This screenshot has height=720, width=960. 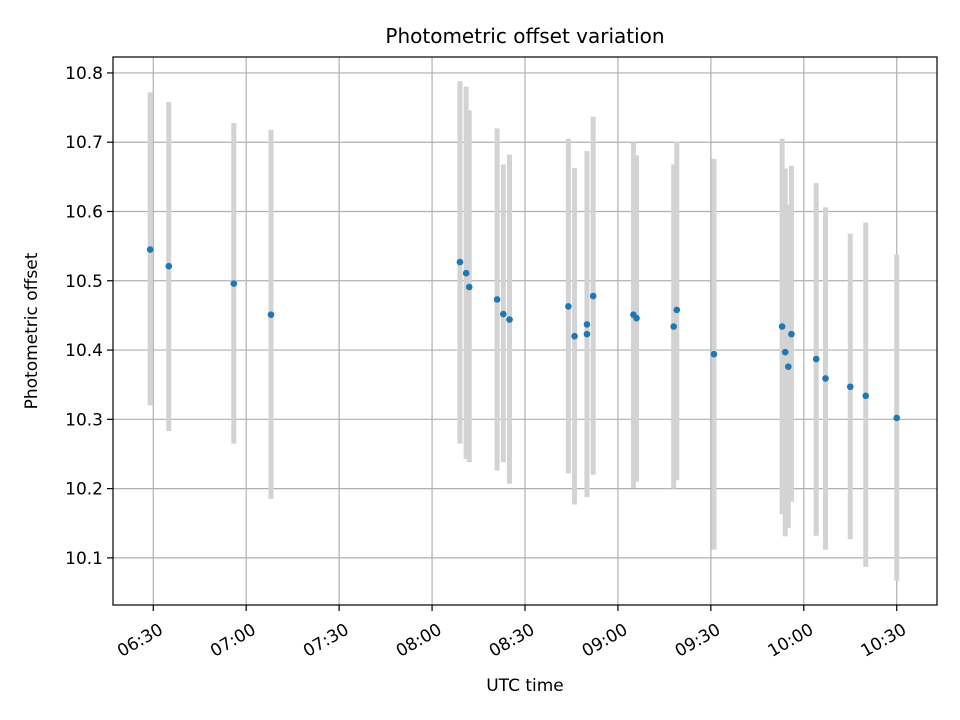 I want to click on x-axis-label: UTC time, so click(x=525, y=686).